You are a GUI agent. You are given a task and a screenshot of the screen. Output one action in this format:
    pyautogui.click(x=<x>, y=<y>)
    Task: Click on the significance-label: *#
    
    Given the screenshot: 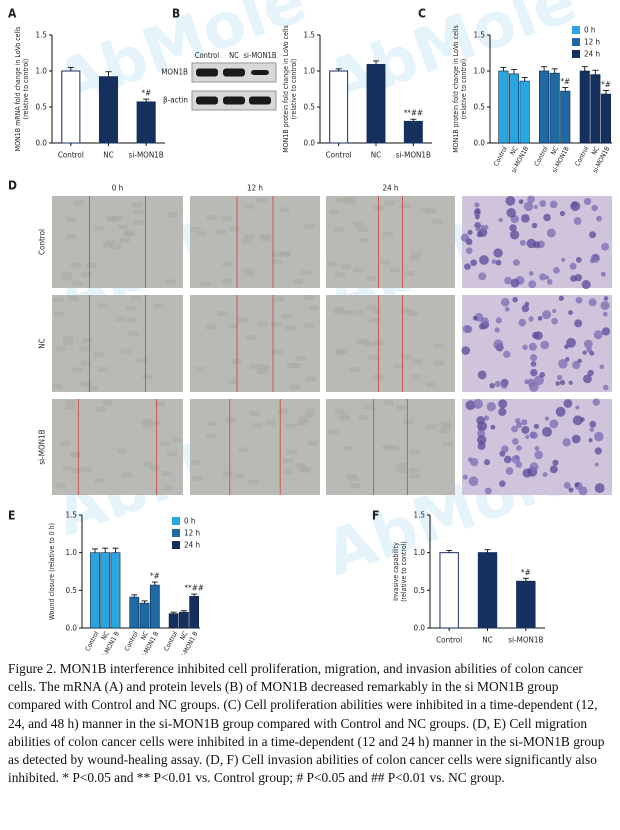 What is the action you would take?
    pyautogui.click(x=606, y=84)
    